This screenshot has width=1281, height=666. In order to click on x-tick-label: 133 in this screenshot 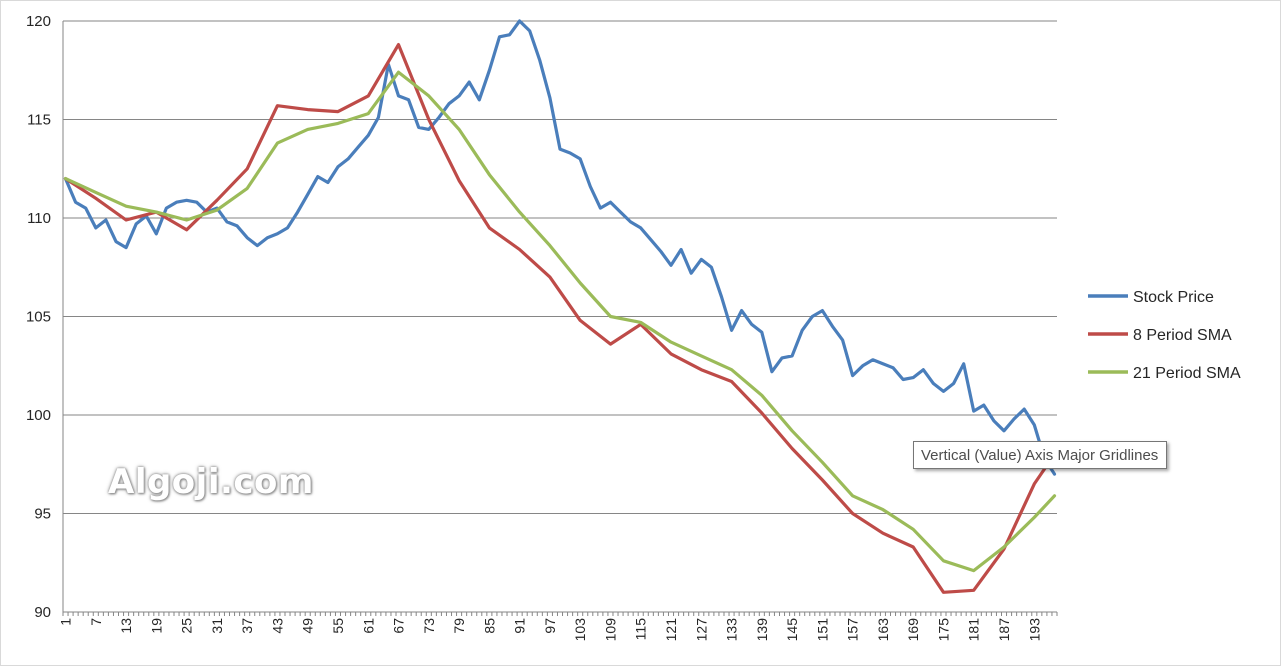, I will do `click(732, 630)`.